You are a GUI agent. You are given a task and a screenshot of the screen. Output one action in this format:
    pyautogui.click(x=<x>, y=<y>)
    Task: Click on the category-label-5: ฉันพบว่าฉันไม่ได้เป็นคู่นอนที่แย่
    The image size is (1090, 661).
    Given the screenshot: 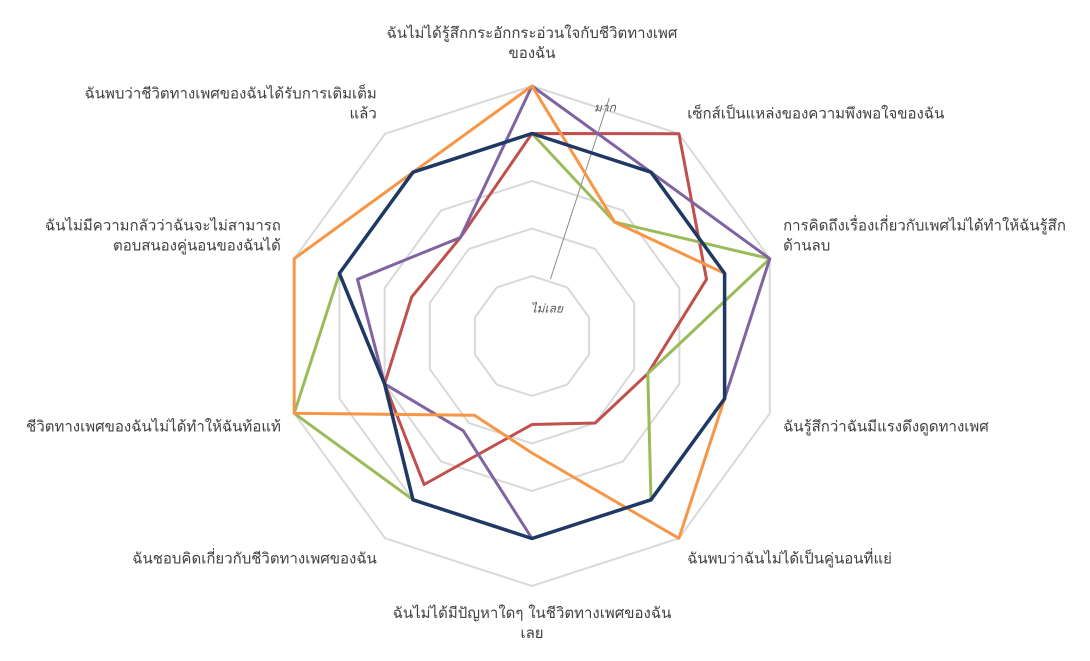 What is the action you would take?
    pyautogui.click(x=789, y=558)
    